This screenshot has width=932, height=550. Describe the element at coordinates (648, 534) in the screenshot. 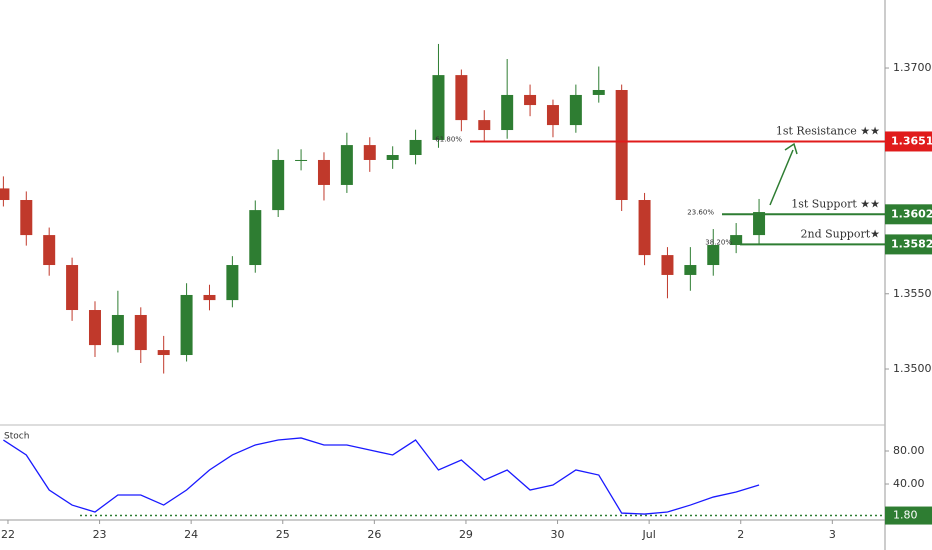

I see `x-tick-label: Jul` at that location.